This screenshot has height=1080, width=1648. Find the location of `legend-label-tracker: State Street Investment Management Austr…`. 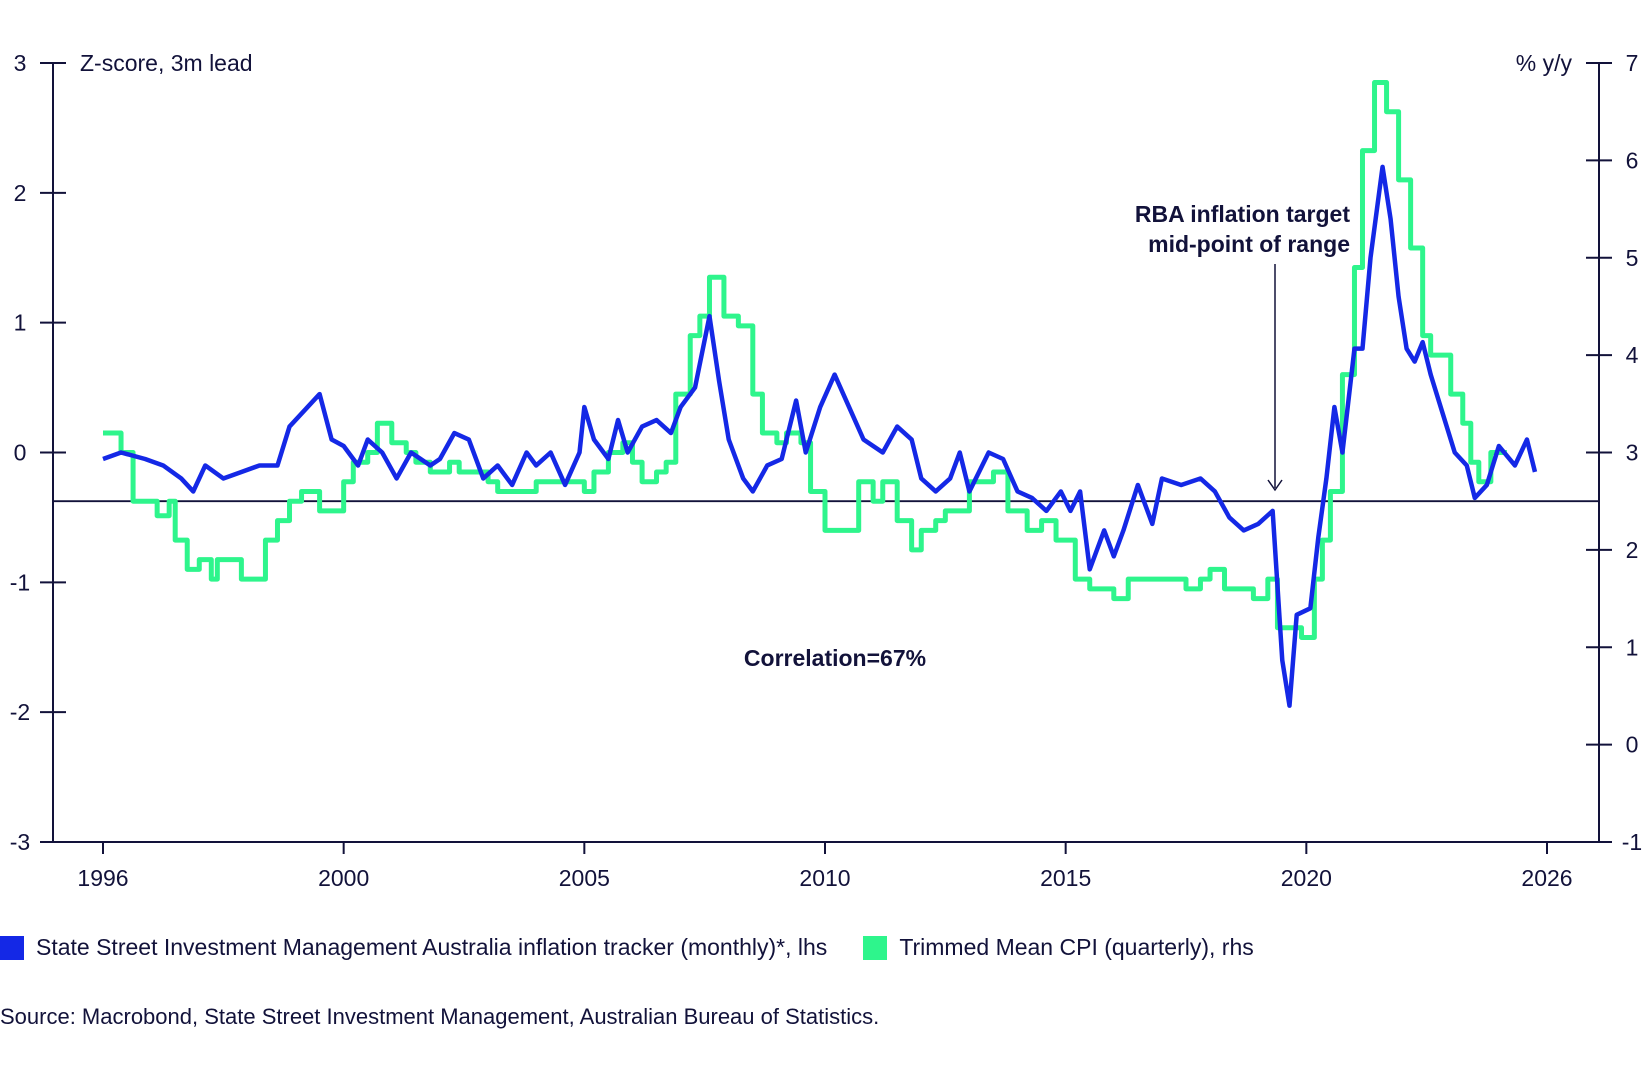

legend-label-tracker: State Street Investment Management Austr… is located at coordinates (432, 947).